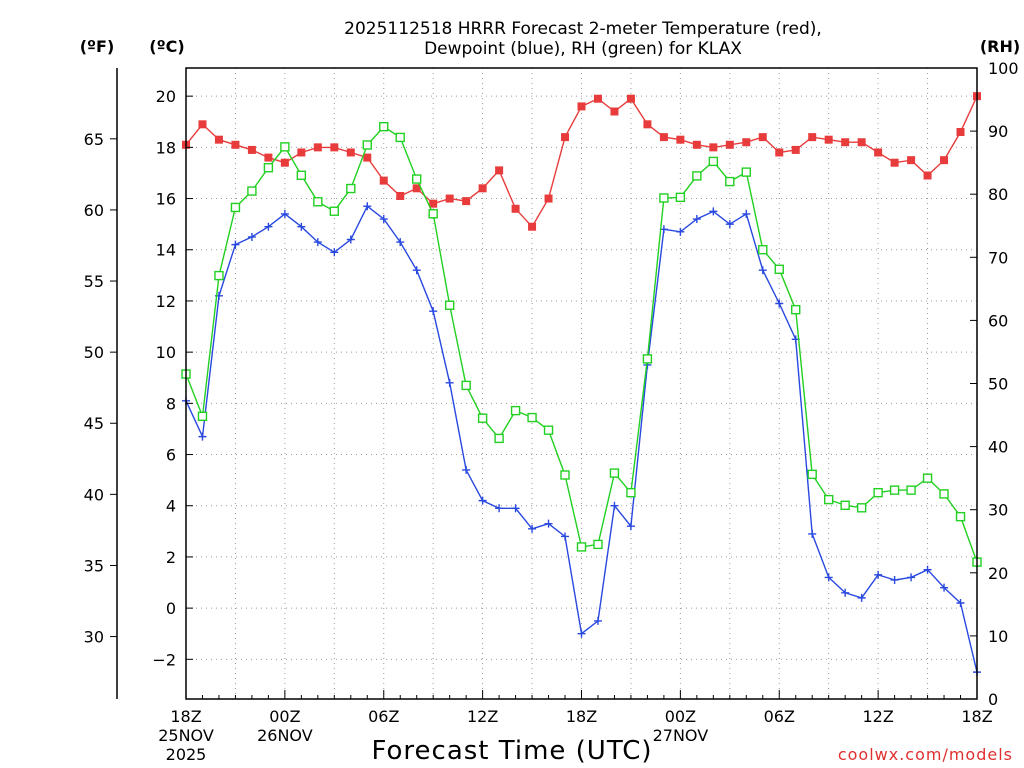 The image size is (1024, 768). Describe the element at coordinates (171, 455) in the screenshot. I see `celsius-tick-label: 6` at that location.